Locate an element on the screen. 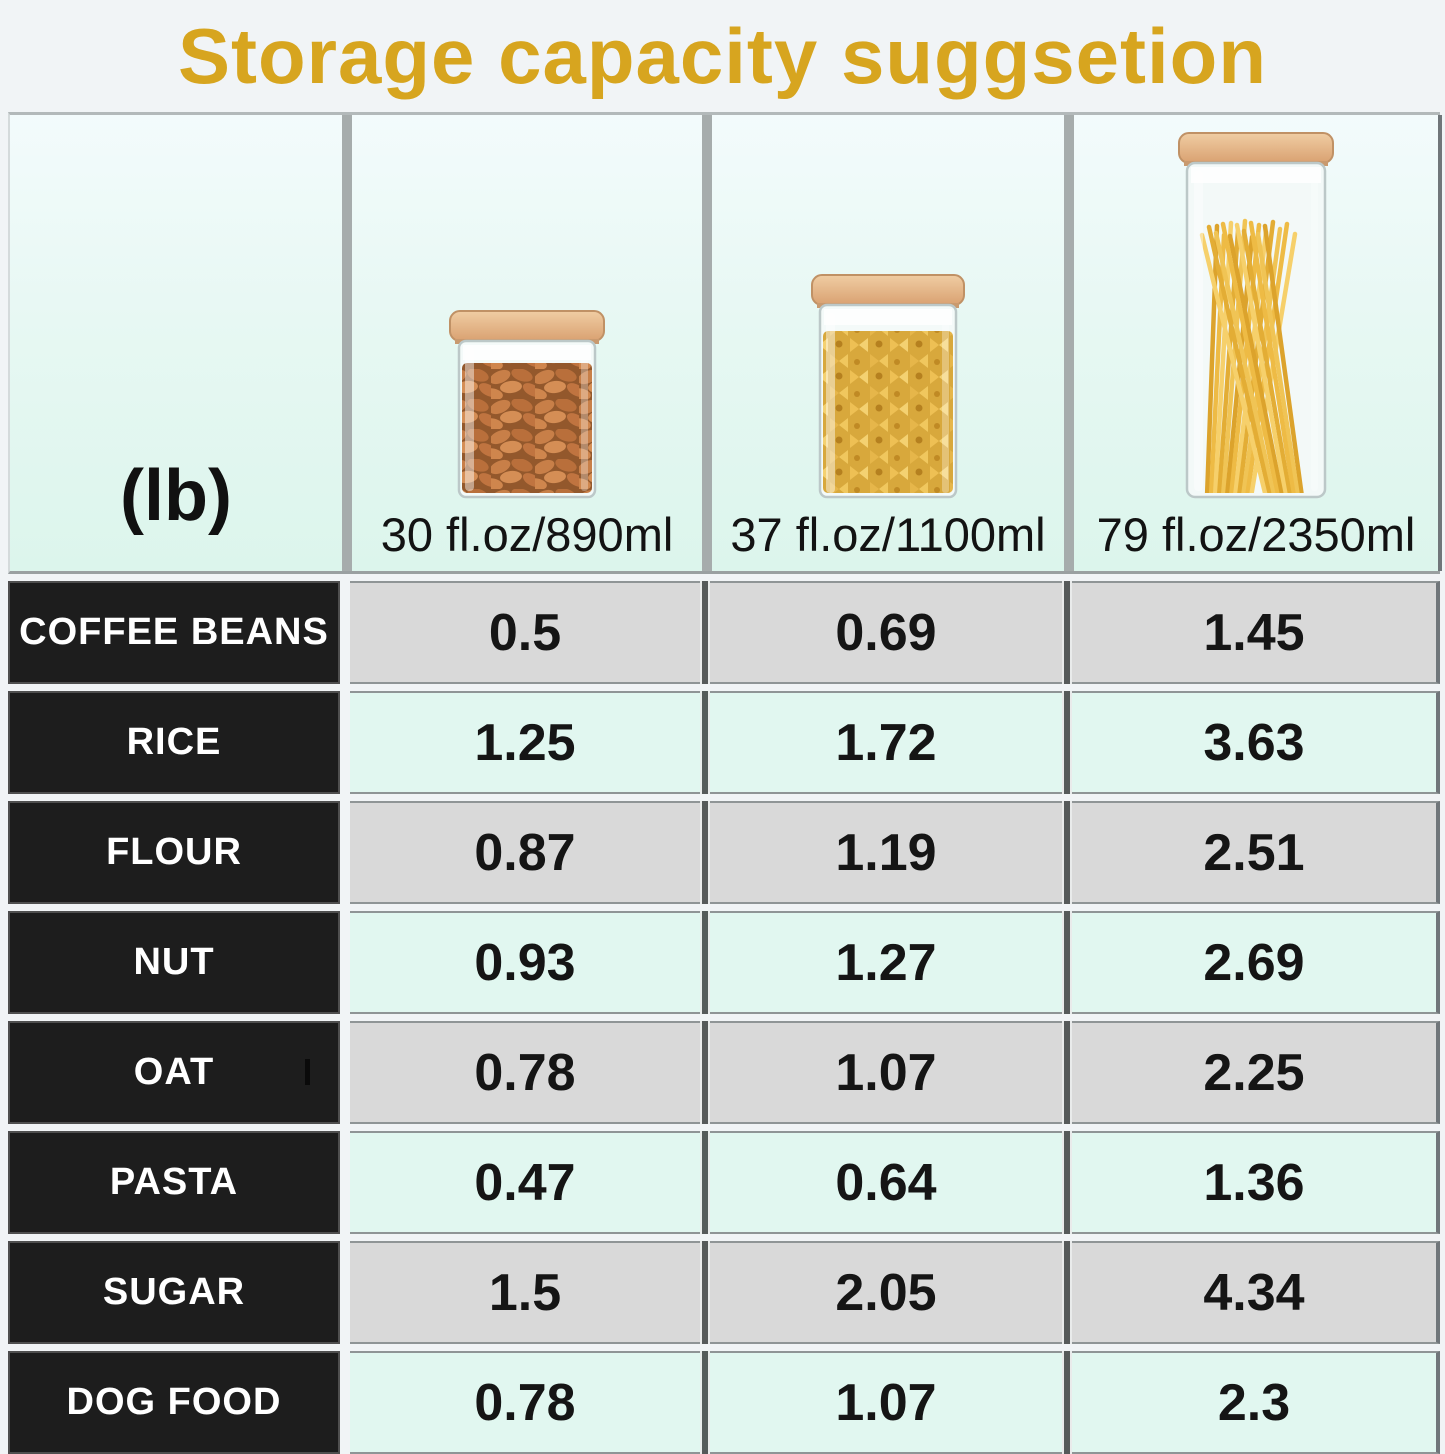 Image resolution: width=1445 pixels, height=1454 pixels. row-label: PASTA is located at coordinates (174, 1182).